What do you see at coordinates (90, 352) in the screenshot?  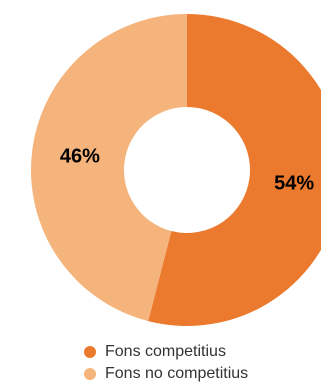 I see `legend-swatch-fons-competitius` at bounding box center [90, 352].